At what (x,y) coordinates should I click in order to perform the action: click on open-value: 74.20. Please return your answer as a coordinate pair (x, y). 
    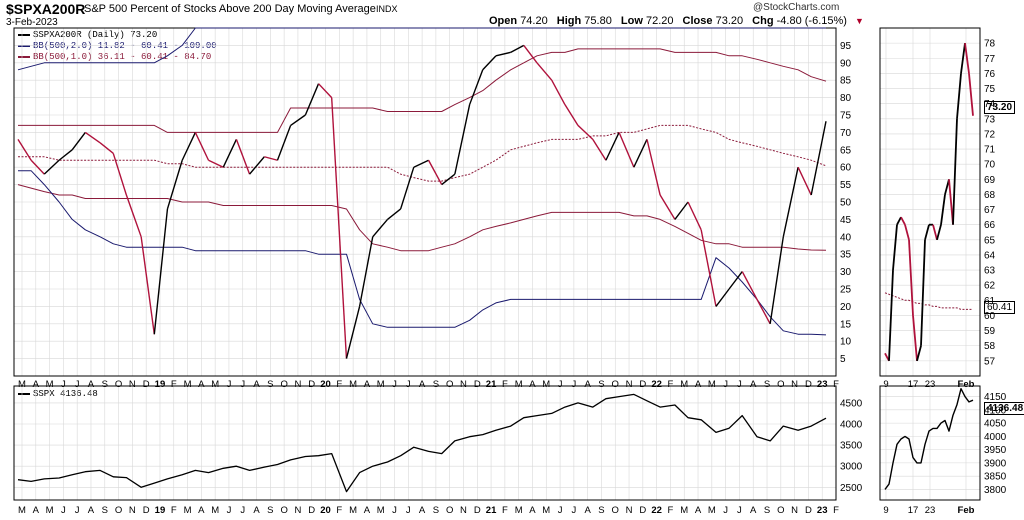
    Looking at the image, I should click on (534, 21).